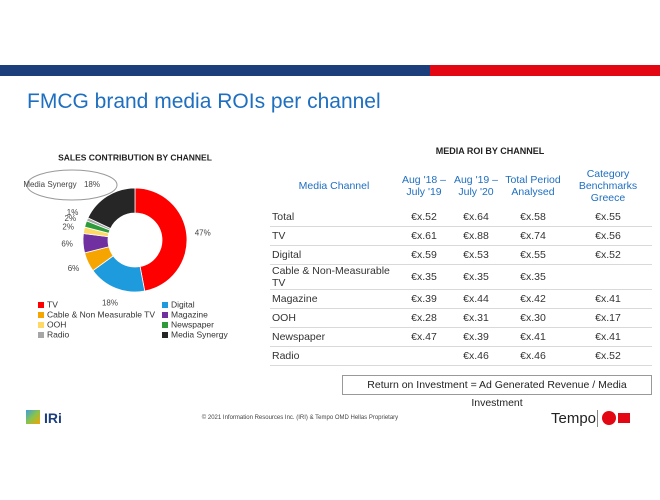  Describe the element at coordinates (334, 337) in the screenshot. I see `table-cell: Newspaper` at that location.